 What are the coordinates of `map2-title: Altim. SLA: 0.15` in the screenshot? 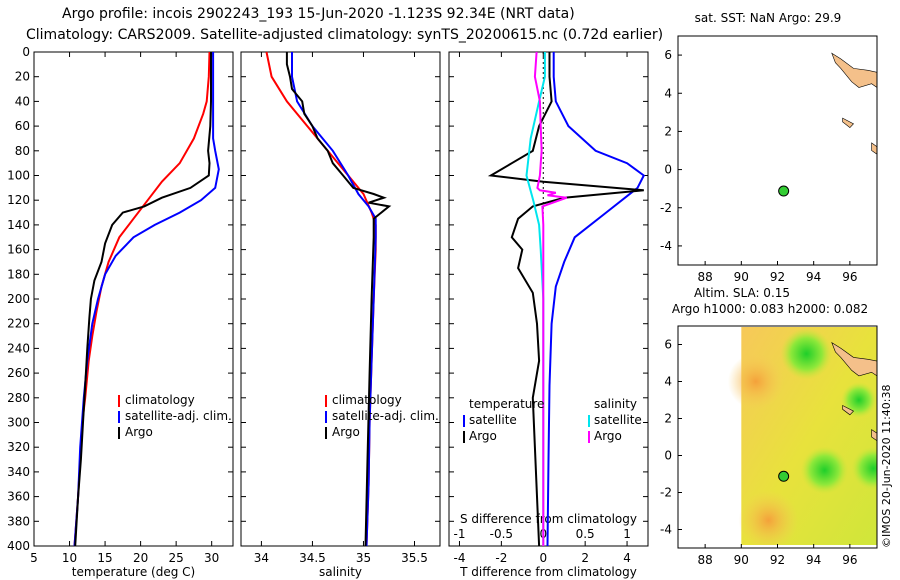 It's located at (742, 293).